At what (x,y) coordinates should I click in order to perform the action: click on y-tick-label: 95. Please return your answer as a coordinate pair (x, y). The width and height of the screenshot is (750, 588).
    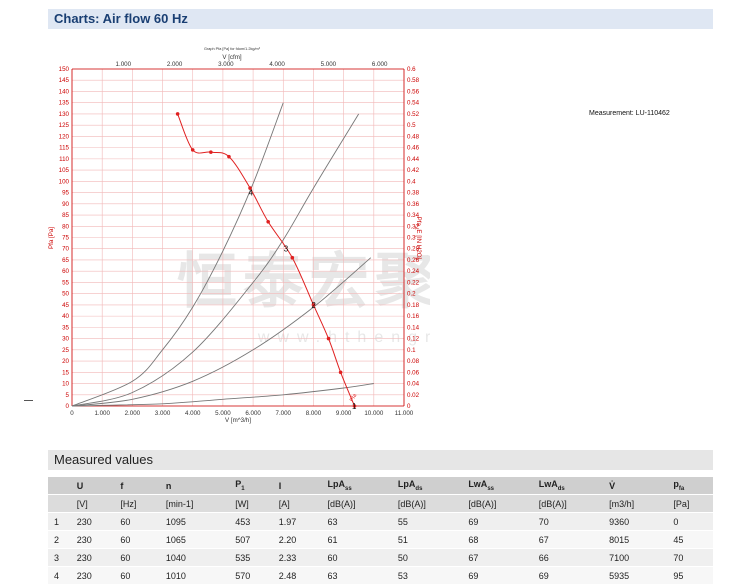
    Looking at the image, I should click on (65, 193).